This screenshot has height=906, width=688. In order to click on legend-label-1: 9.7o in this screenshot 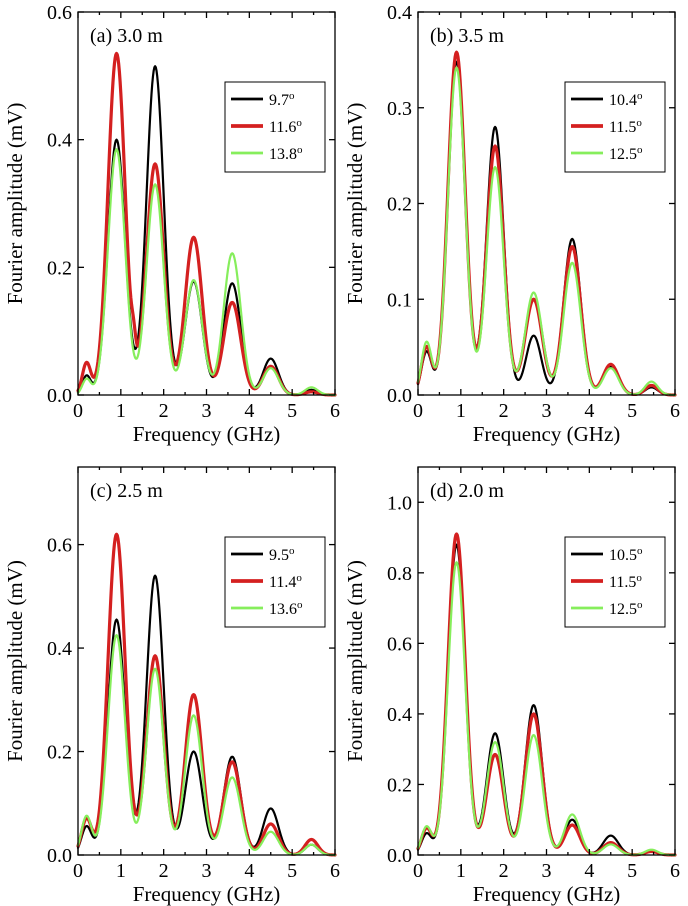, I will do `click(282, 99)`.